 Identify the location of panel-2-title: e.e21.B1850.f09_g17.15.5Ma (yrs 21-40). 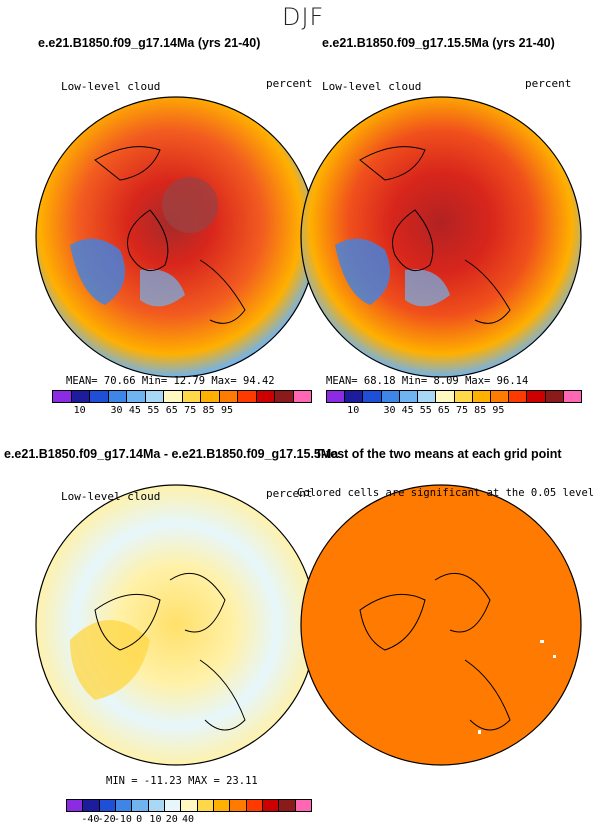
(438, 43).